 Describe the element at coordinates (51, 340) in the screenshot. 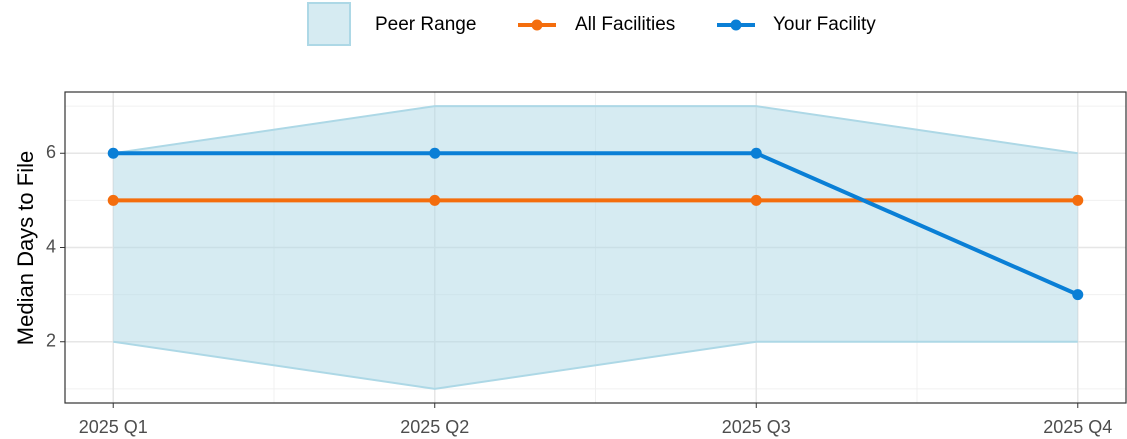

I see `y-tick-label: 2` at that location.